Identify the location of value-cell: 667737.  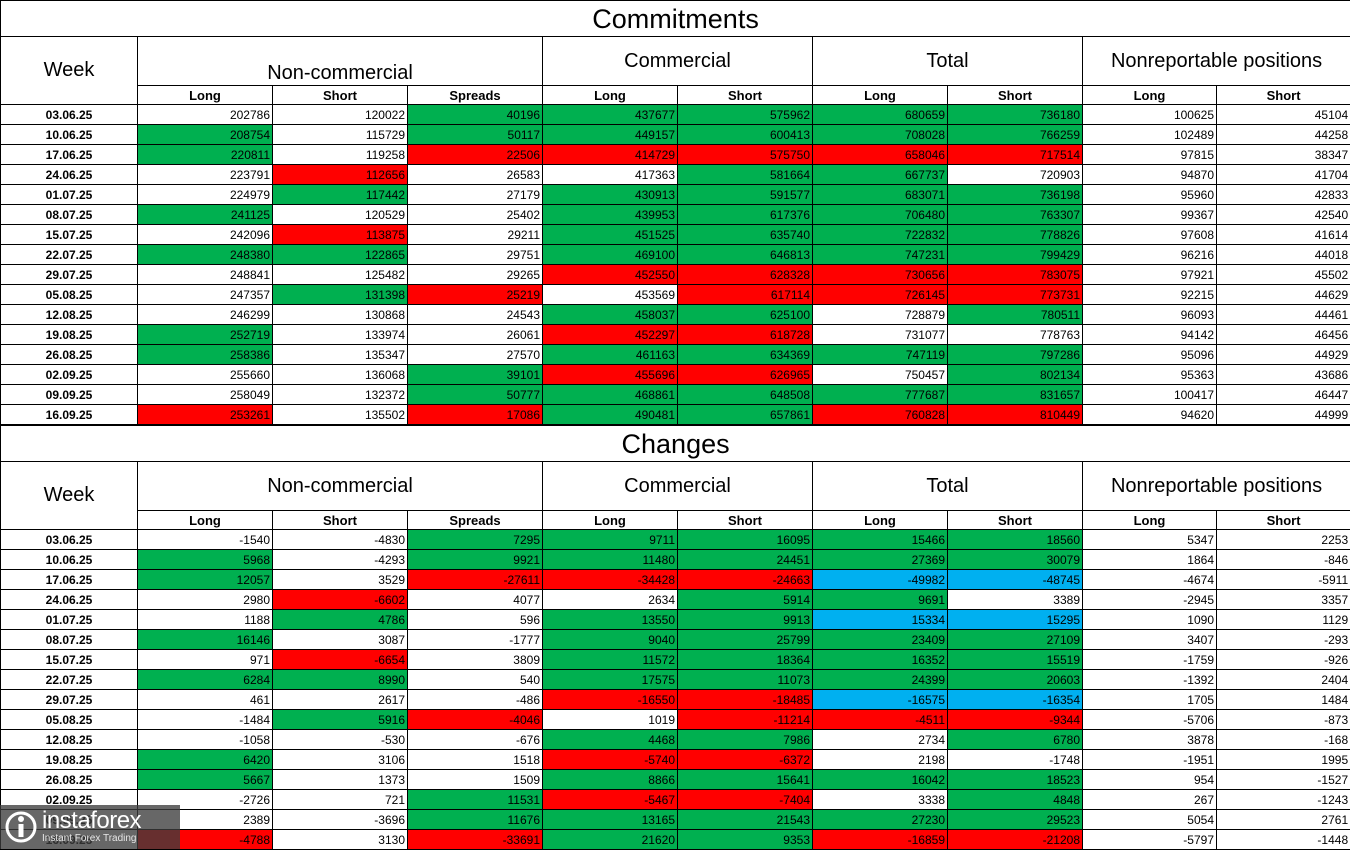
(880, 175).